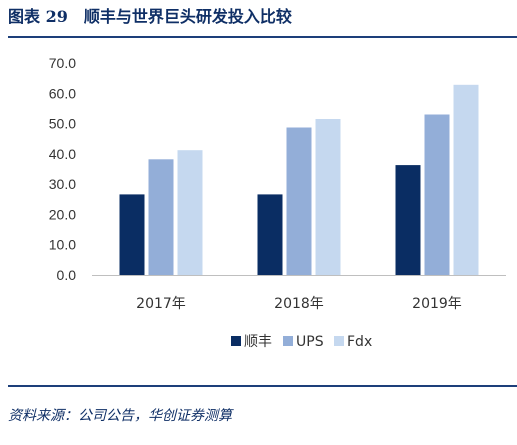 Image resolution: width=517 pixels, height=445 pixels. What do you see at coordinates (67, 275) in the screenshot?
I see `y-tick-label: 0.0` at bounding box center [67, 275].